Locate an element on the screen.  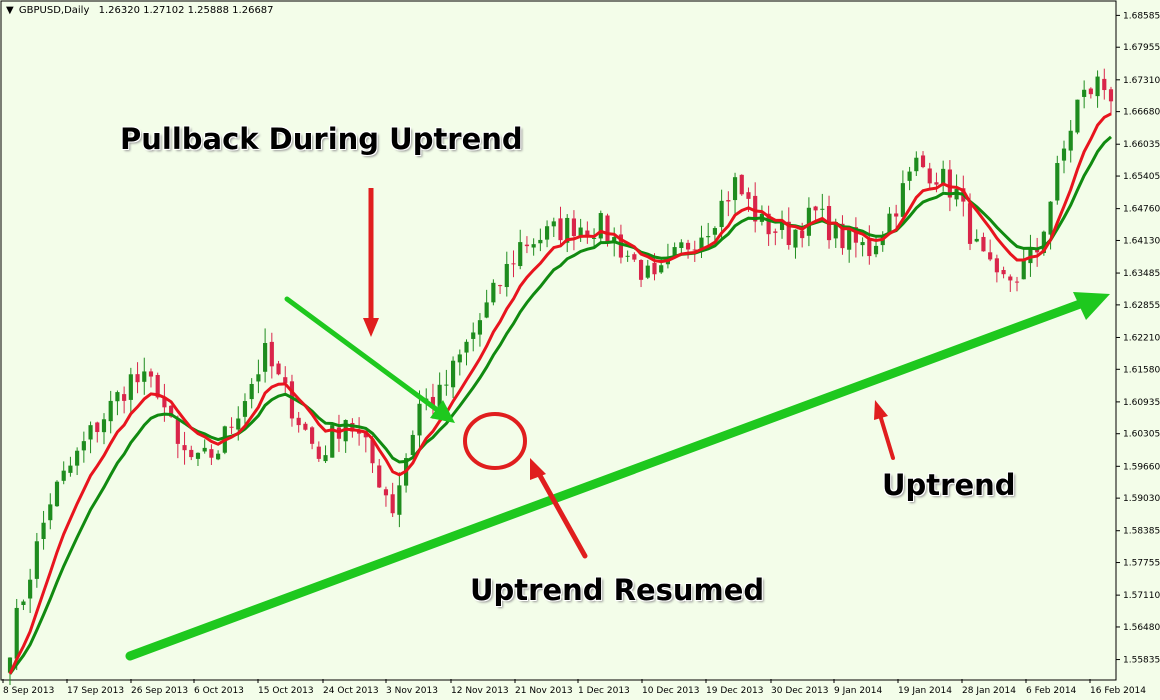
y-tick-label: 1.59030 is located at coordinates (1141, 499).